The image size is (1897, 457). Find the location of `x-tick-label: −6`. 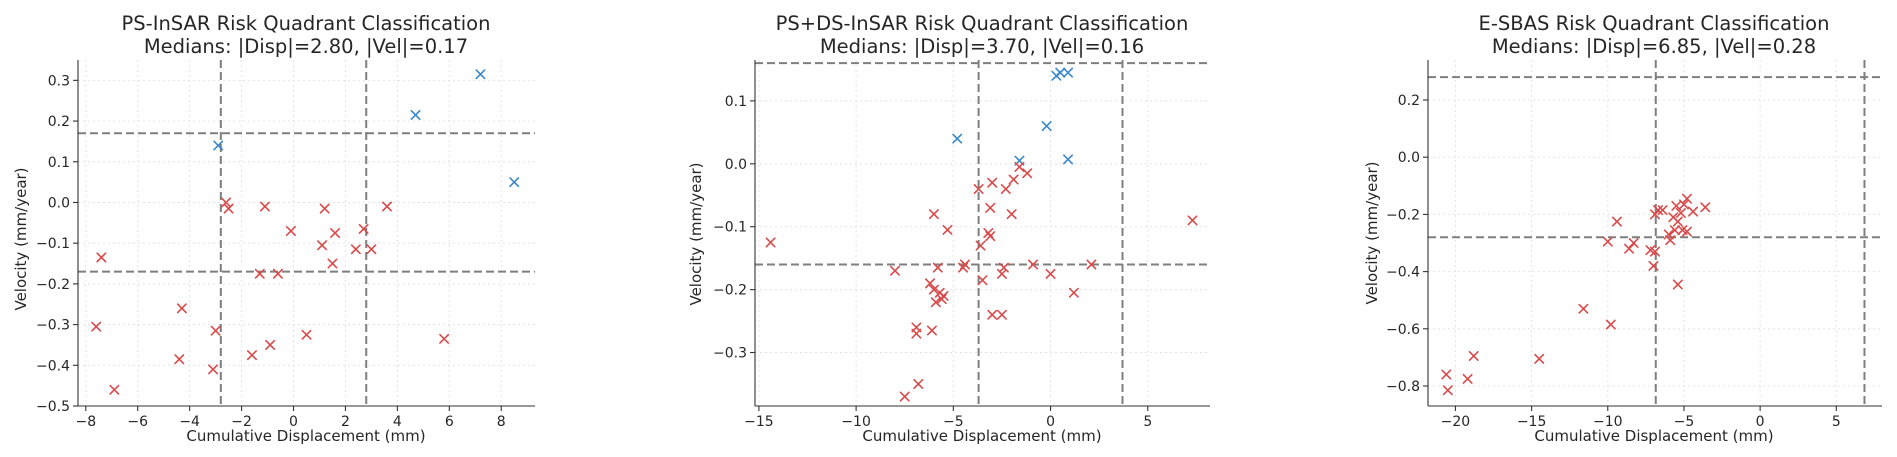

x-tick-label: −6 is located at coordinates (137, 422).